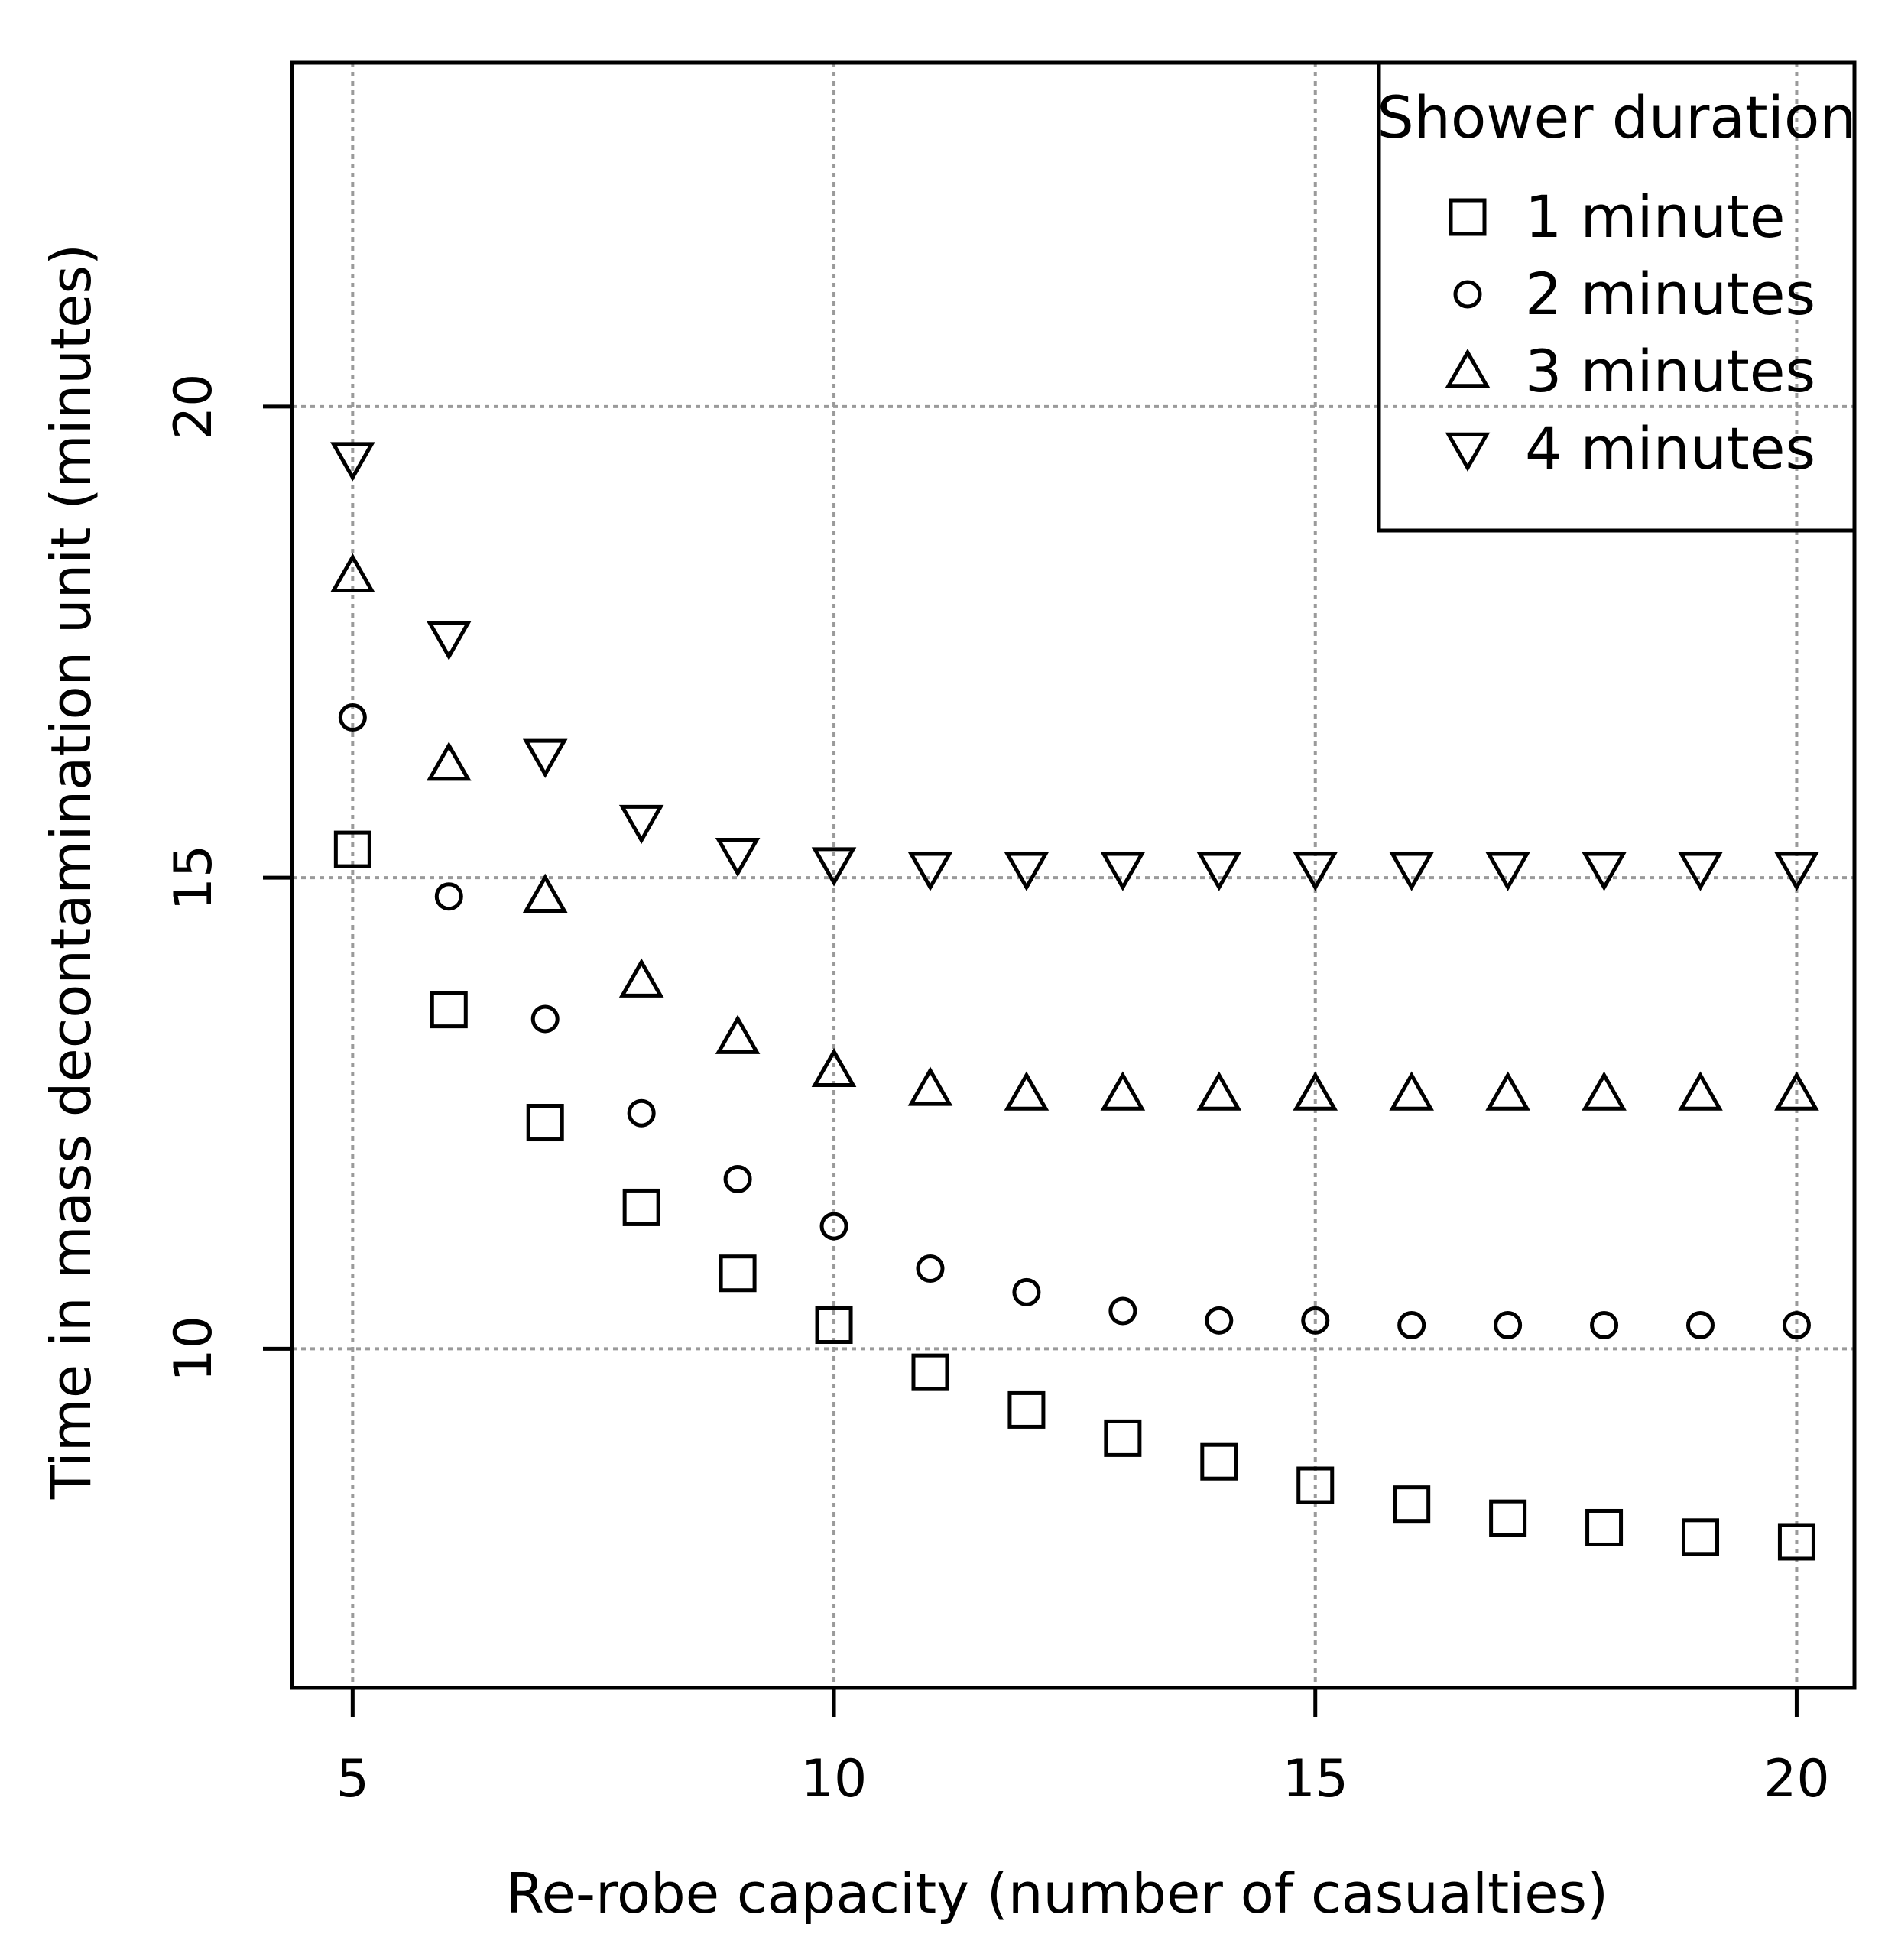 Image resolution: width=1885 pixels, height=1960 pixels. What do you see at coordinates (352, 1779) in the screenshot?
I see `x-tick-label-5: 5` at bounding box center [352, 1779].